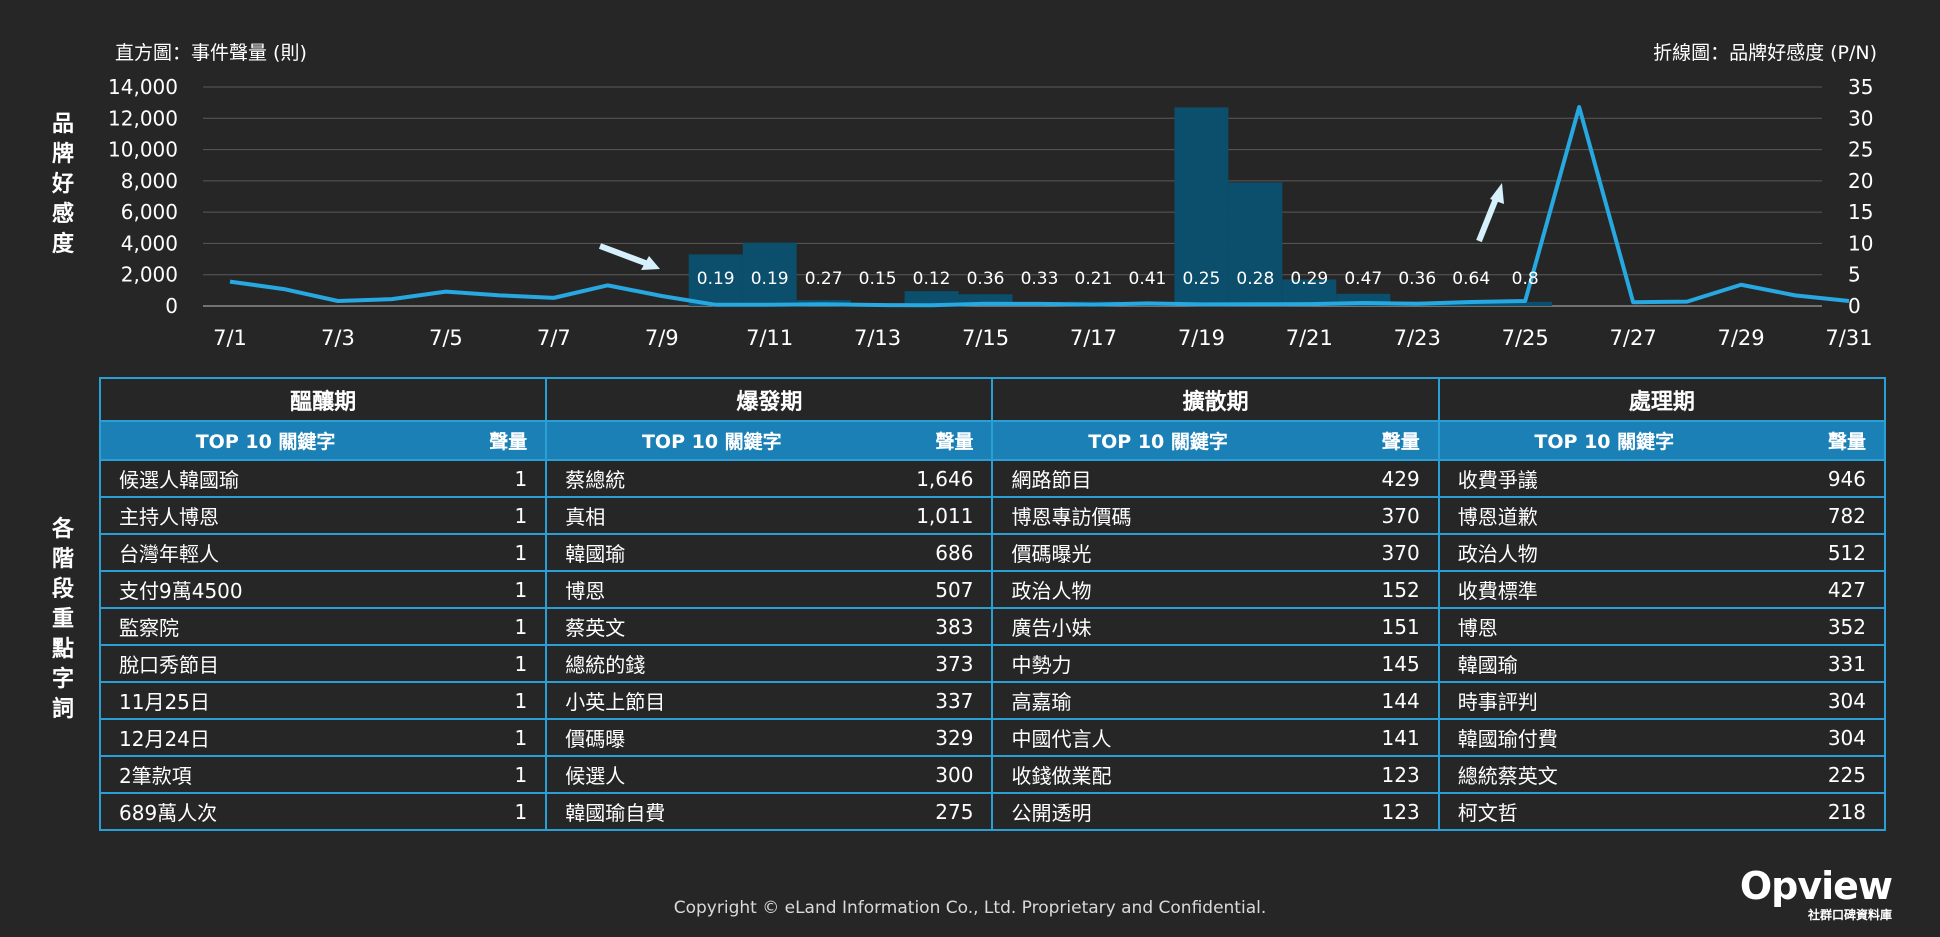  What do you see at coordinates (1603, 663) in the screenshot?
I see `keyword-cell: 韓國瑜` at bounding box center [1603, 663].